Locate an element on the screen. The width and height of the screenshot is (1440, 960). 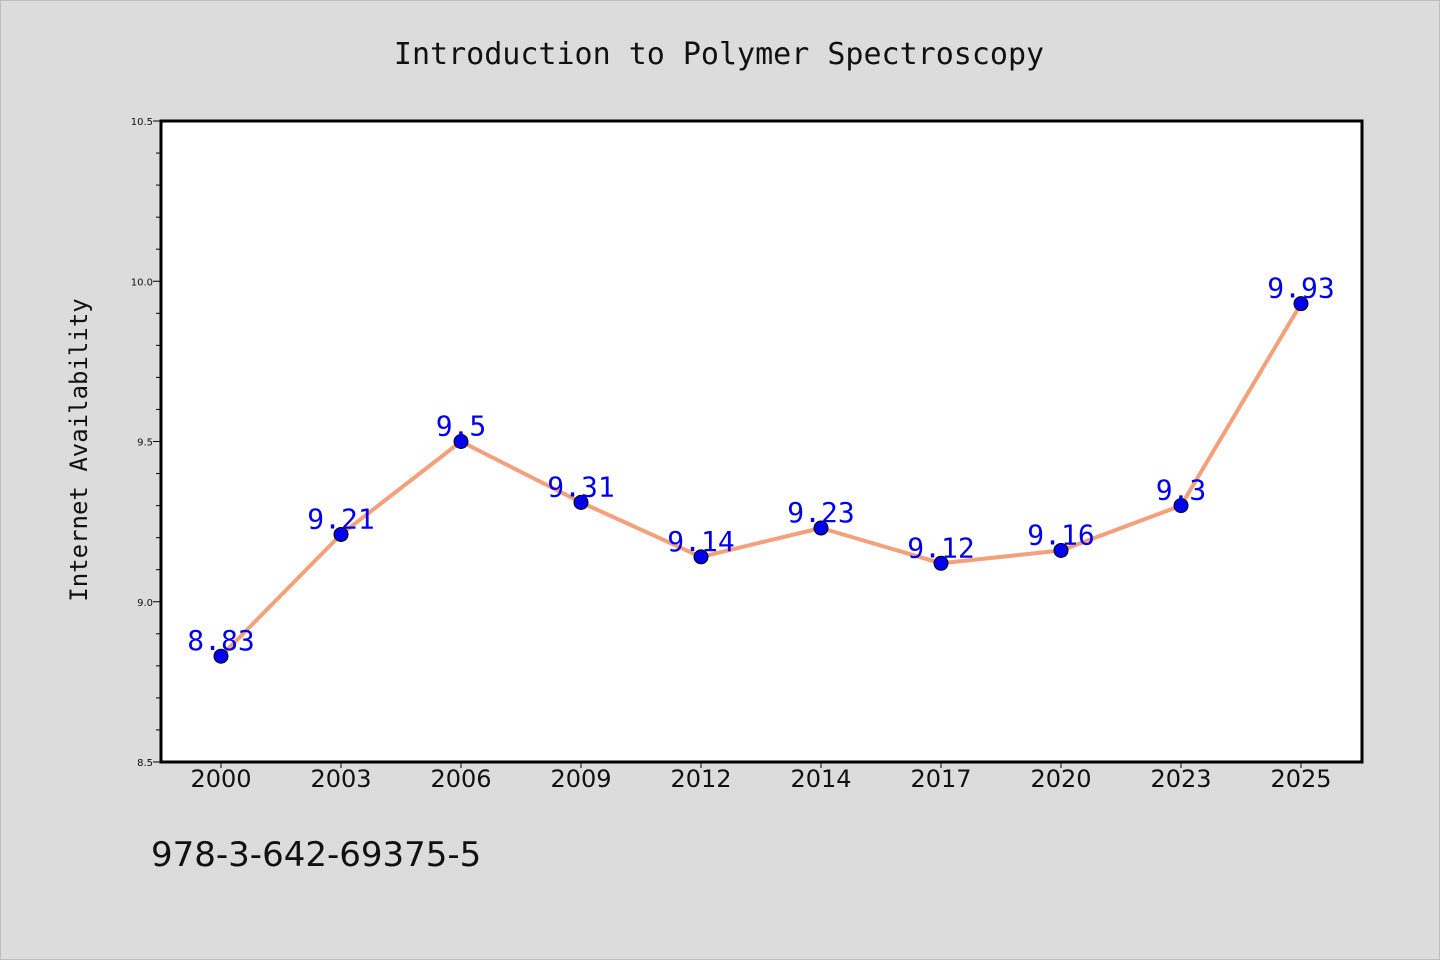
data-label: 9.12 is located at coordinates (940, 547).